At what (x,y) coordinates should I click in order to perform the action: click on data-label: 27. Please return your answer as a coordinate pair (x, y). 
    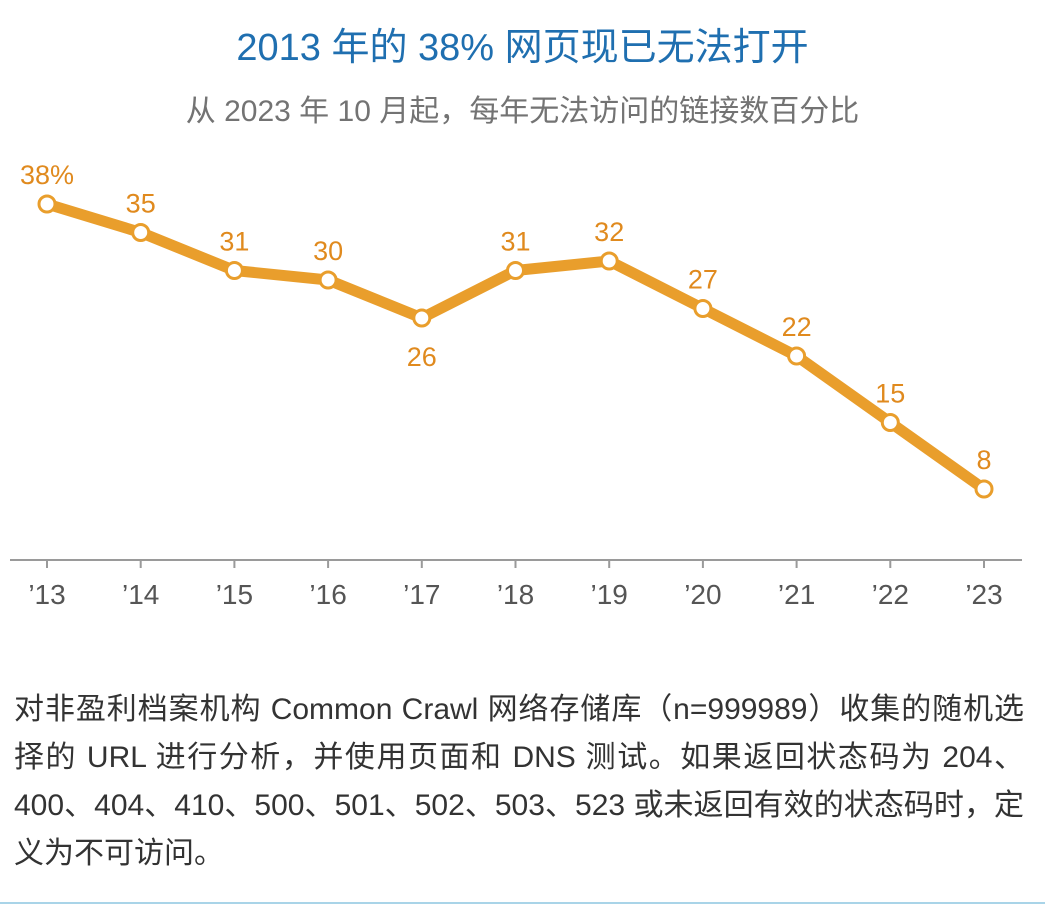
    Looking at the image, I should click on (703, 280).